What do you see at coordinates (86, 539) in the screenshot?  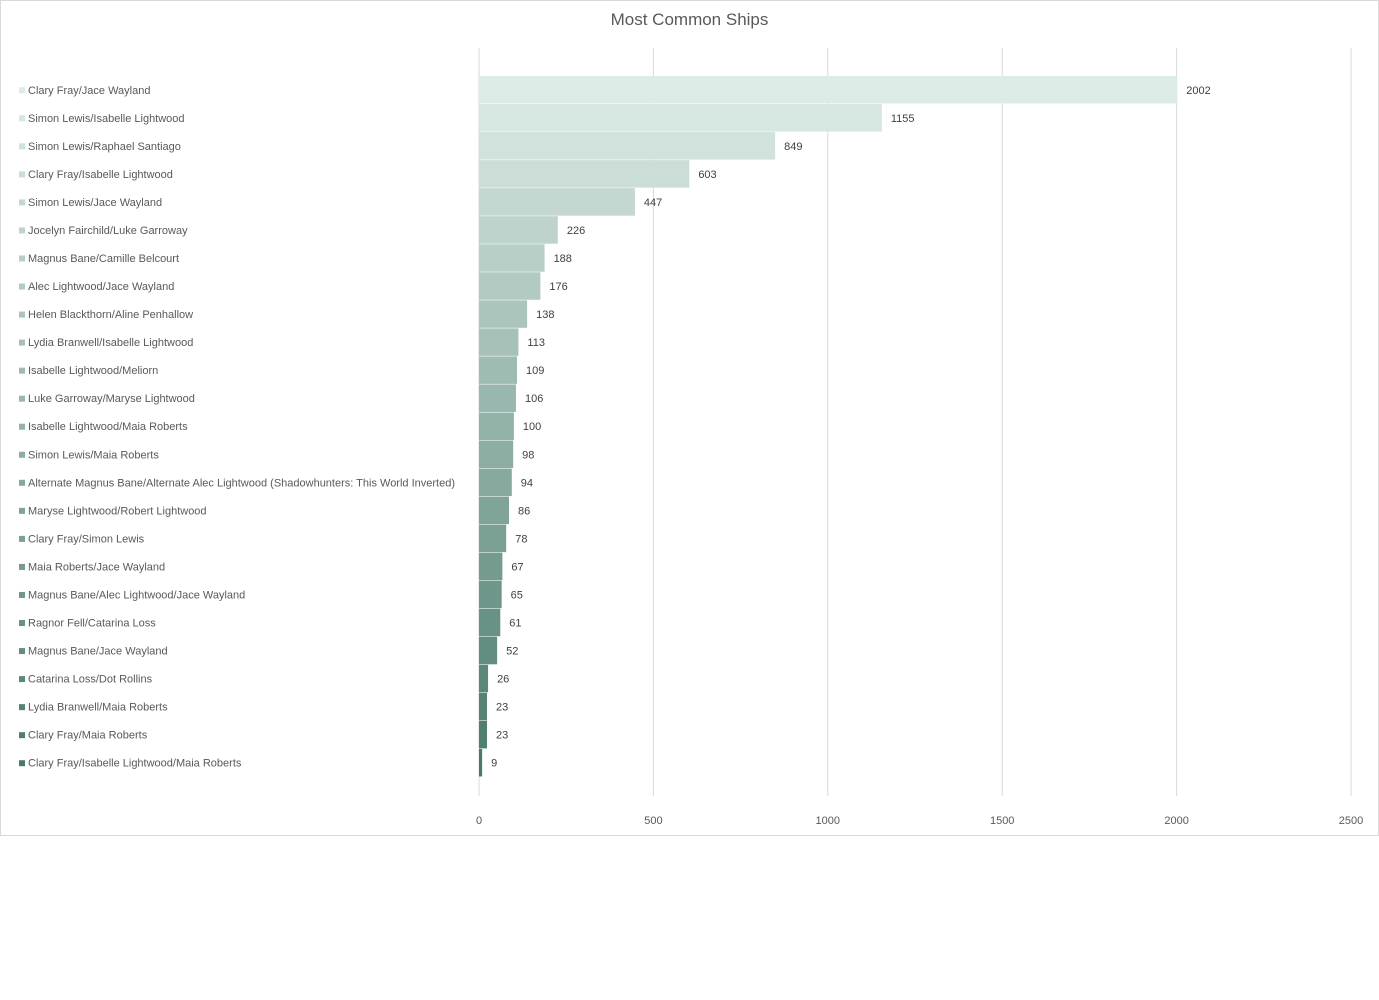 I see `category-label: Clary Fray/Simon Lewis` at bounding box center [86, 539].